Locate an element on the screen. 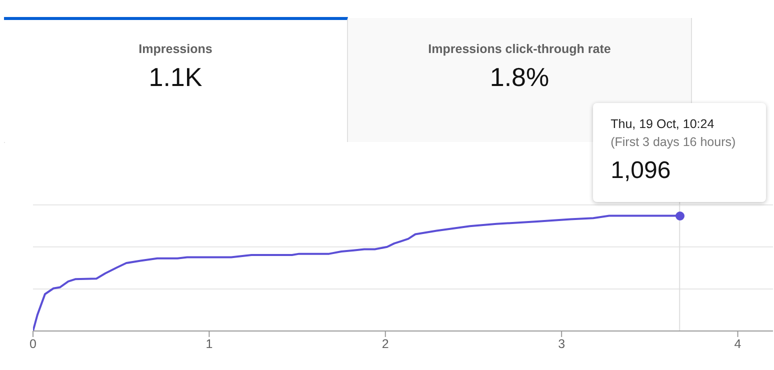 The width and height of the screenshot is (774, 370). annotation: 1,096 is located at coordinates (641, 170).